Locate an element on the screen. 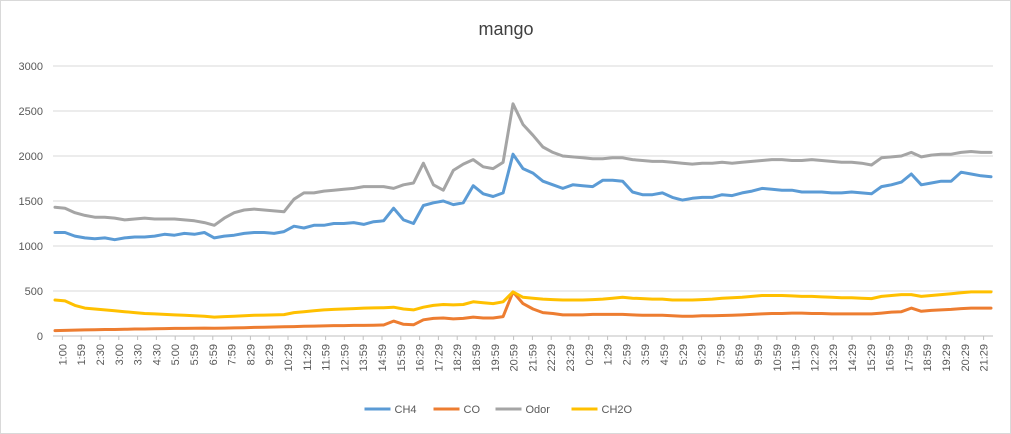 The image size is (1011, 434). x-tick-label: 20:59 is located at coordinates (515, 358).